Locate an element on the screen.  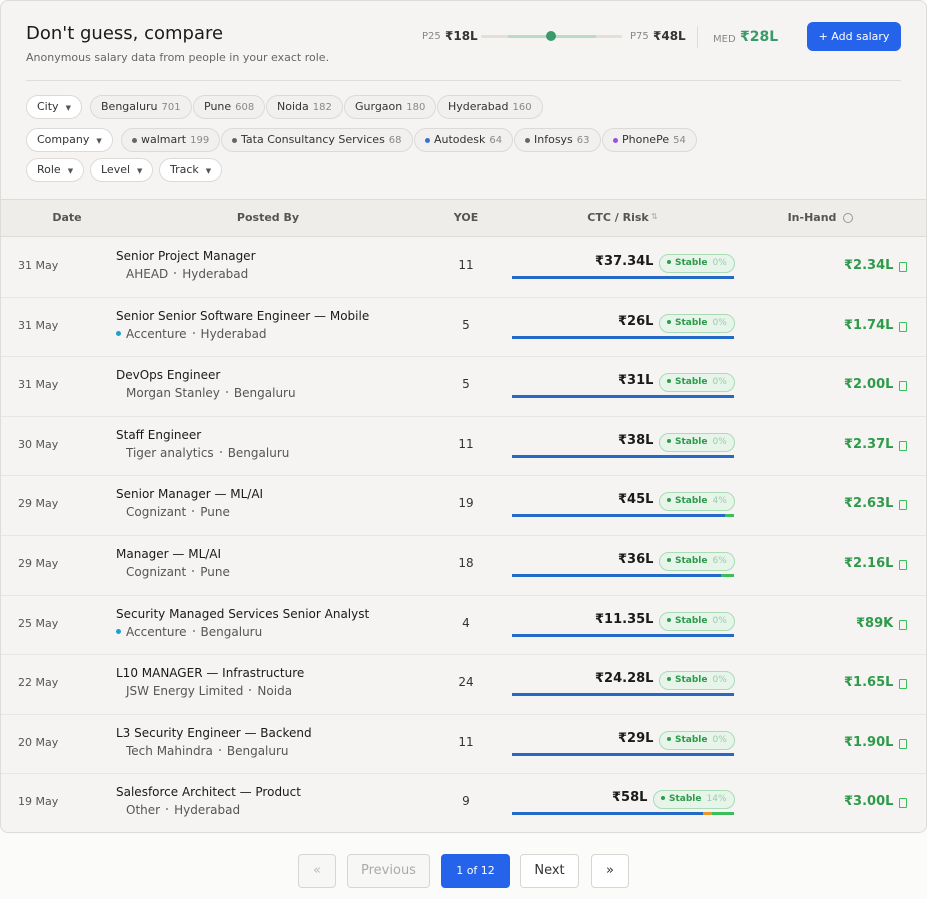
page-button-last: » is located at coordinates (610, 871).